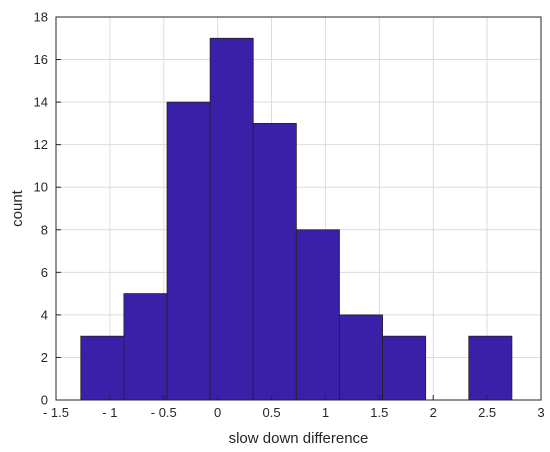  I want to click on y-tick-label-4: 8, so click(44, 229).